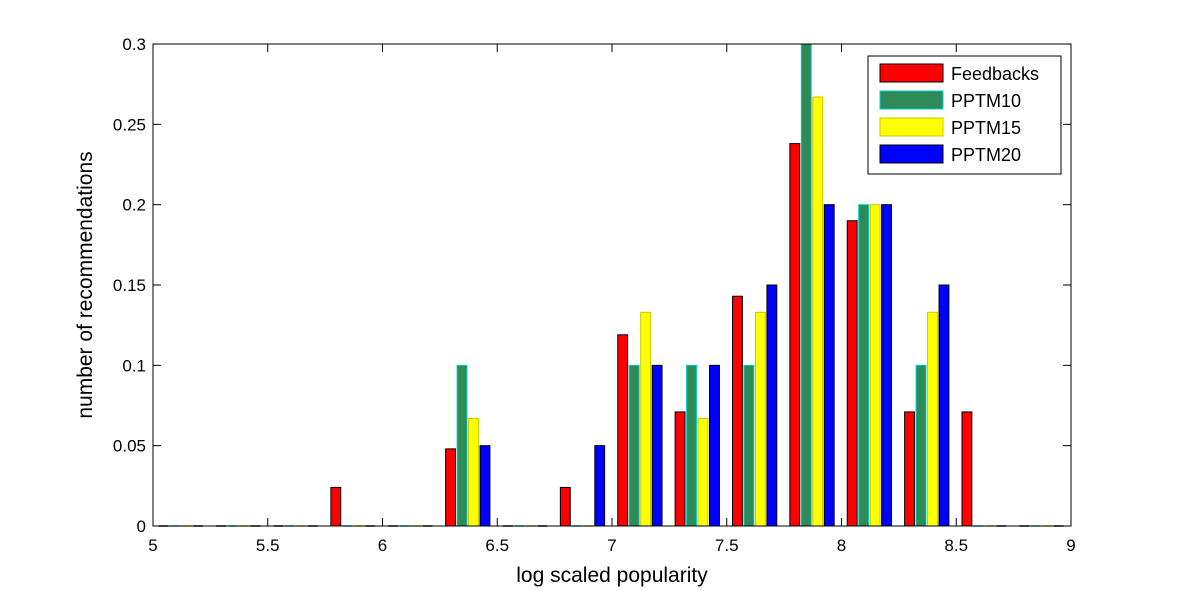  I want to click on x-tick-label: 9, so click(1070, 545).